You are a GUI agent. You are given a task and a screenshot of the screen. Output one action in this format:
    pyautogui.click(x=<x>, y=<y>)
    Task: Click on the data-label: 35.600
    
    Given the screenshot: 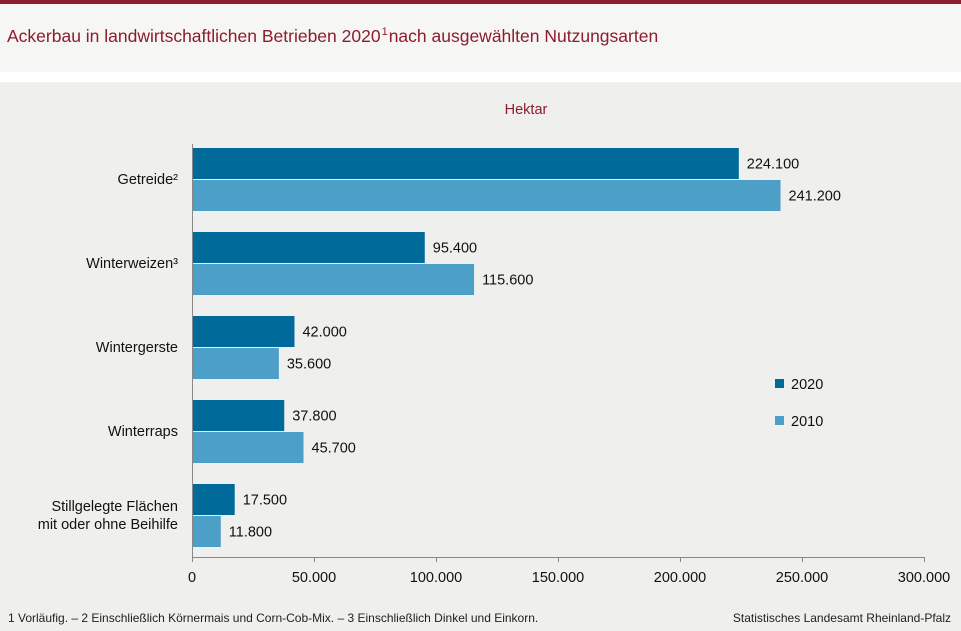 What is the action you would take?
    pyautogui.click(x=309, y=365)
    